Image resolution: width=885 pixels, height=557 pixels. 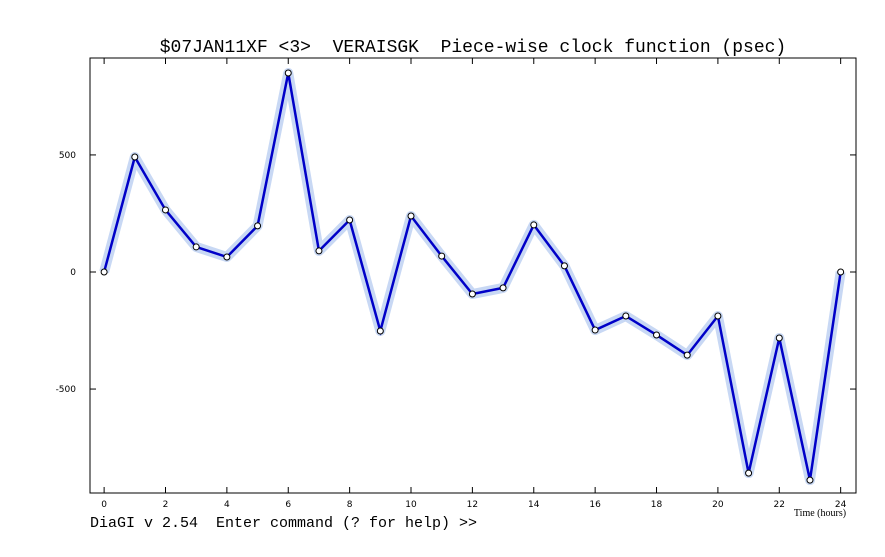 I want to click on x-tick-label: 18, so click(x=657, y=505).